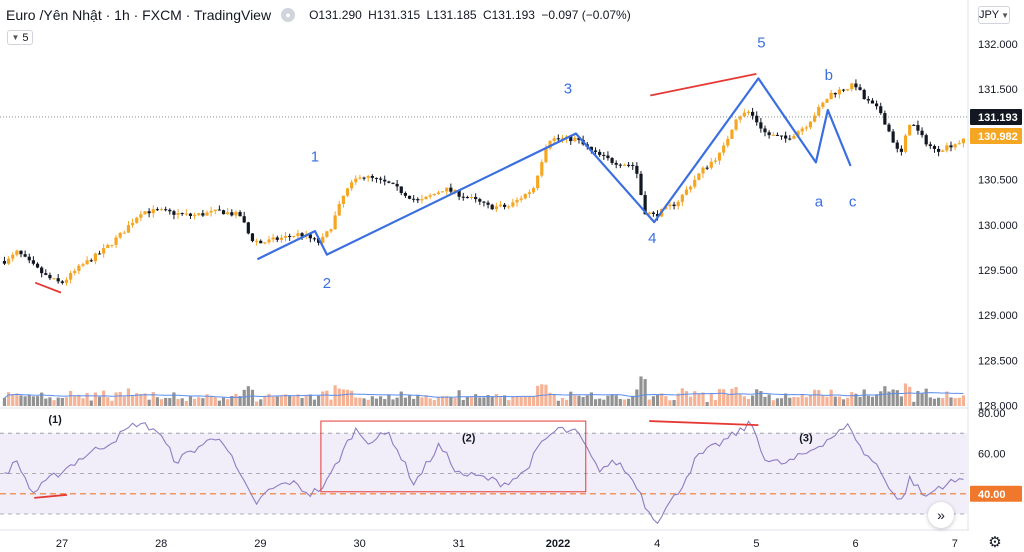 The image size is (1024, 552). I want to click on symbol-title: Euro /Yên Nhật · 1h · FXCM · TradingView, so click(139, 15).